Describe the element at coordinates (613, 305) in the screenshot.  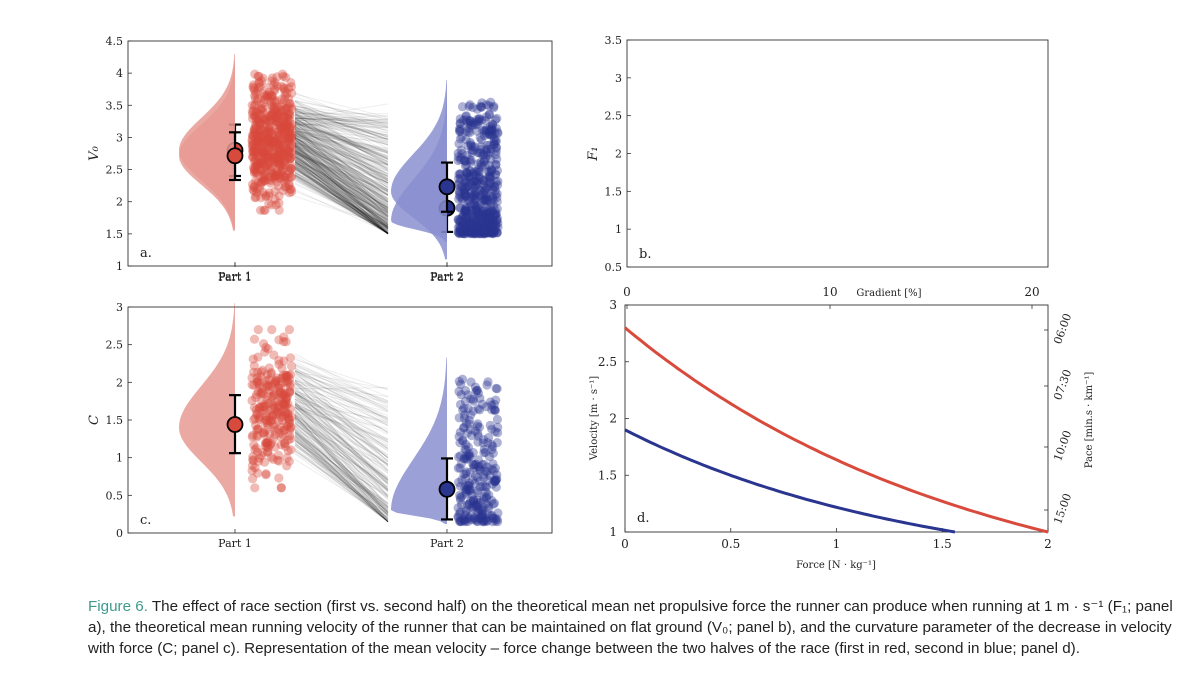
I see `y-tick-label: 3` at that location.